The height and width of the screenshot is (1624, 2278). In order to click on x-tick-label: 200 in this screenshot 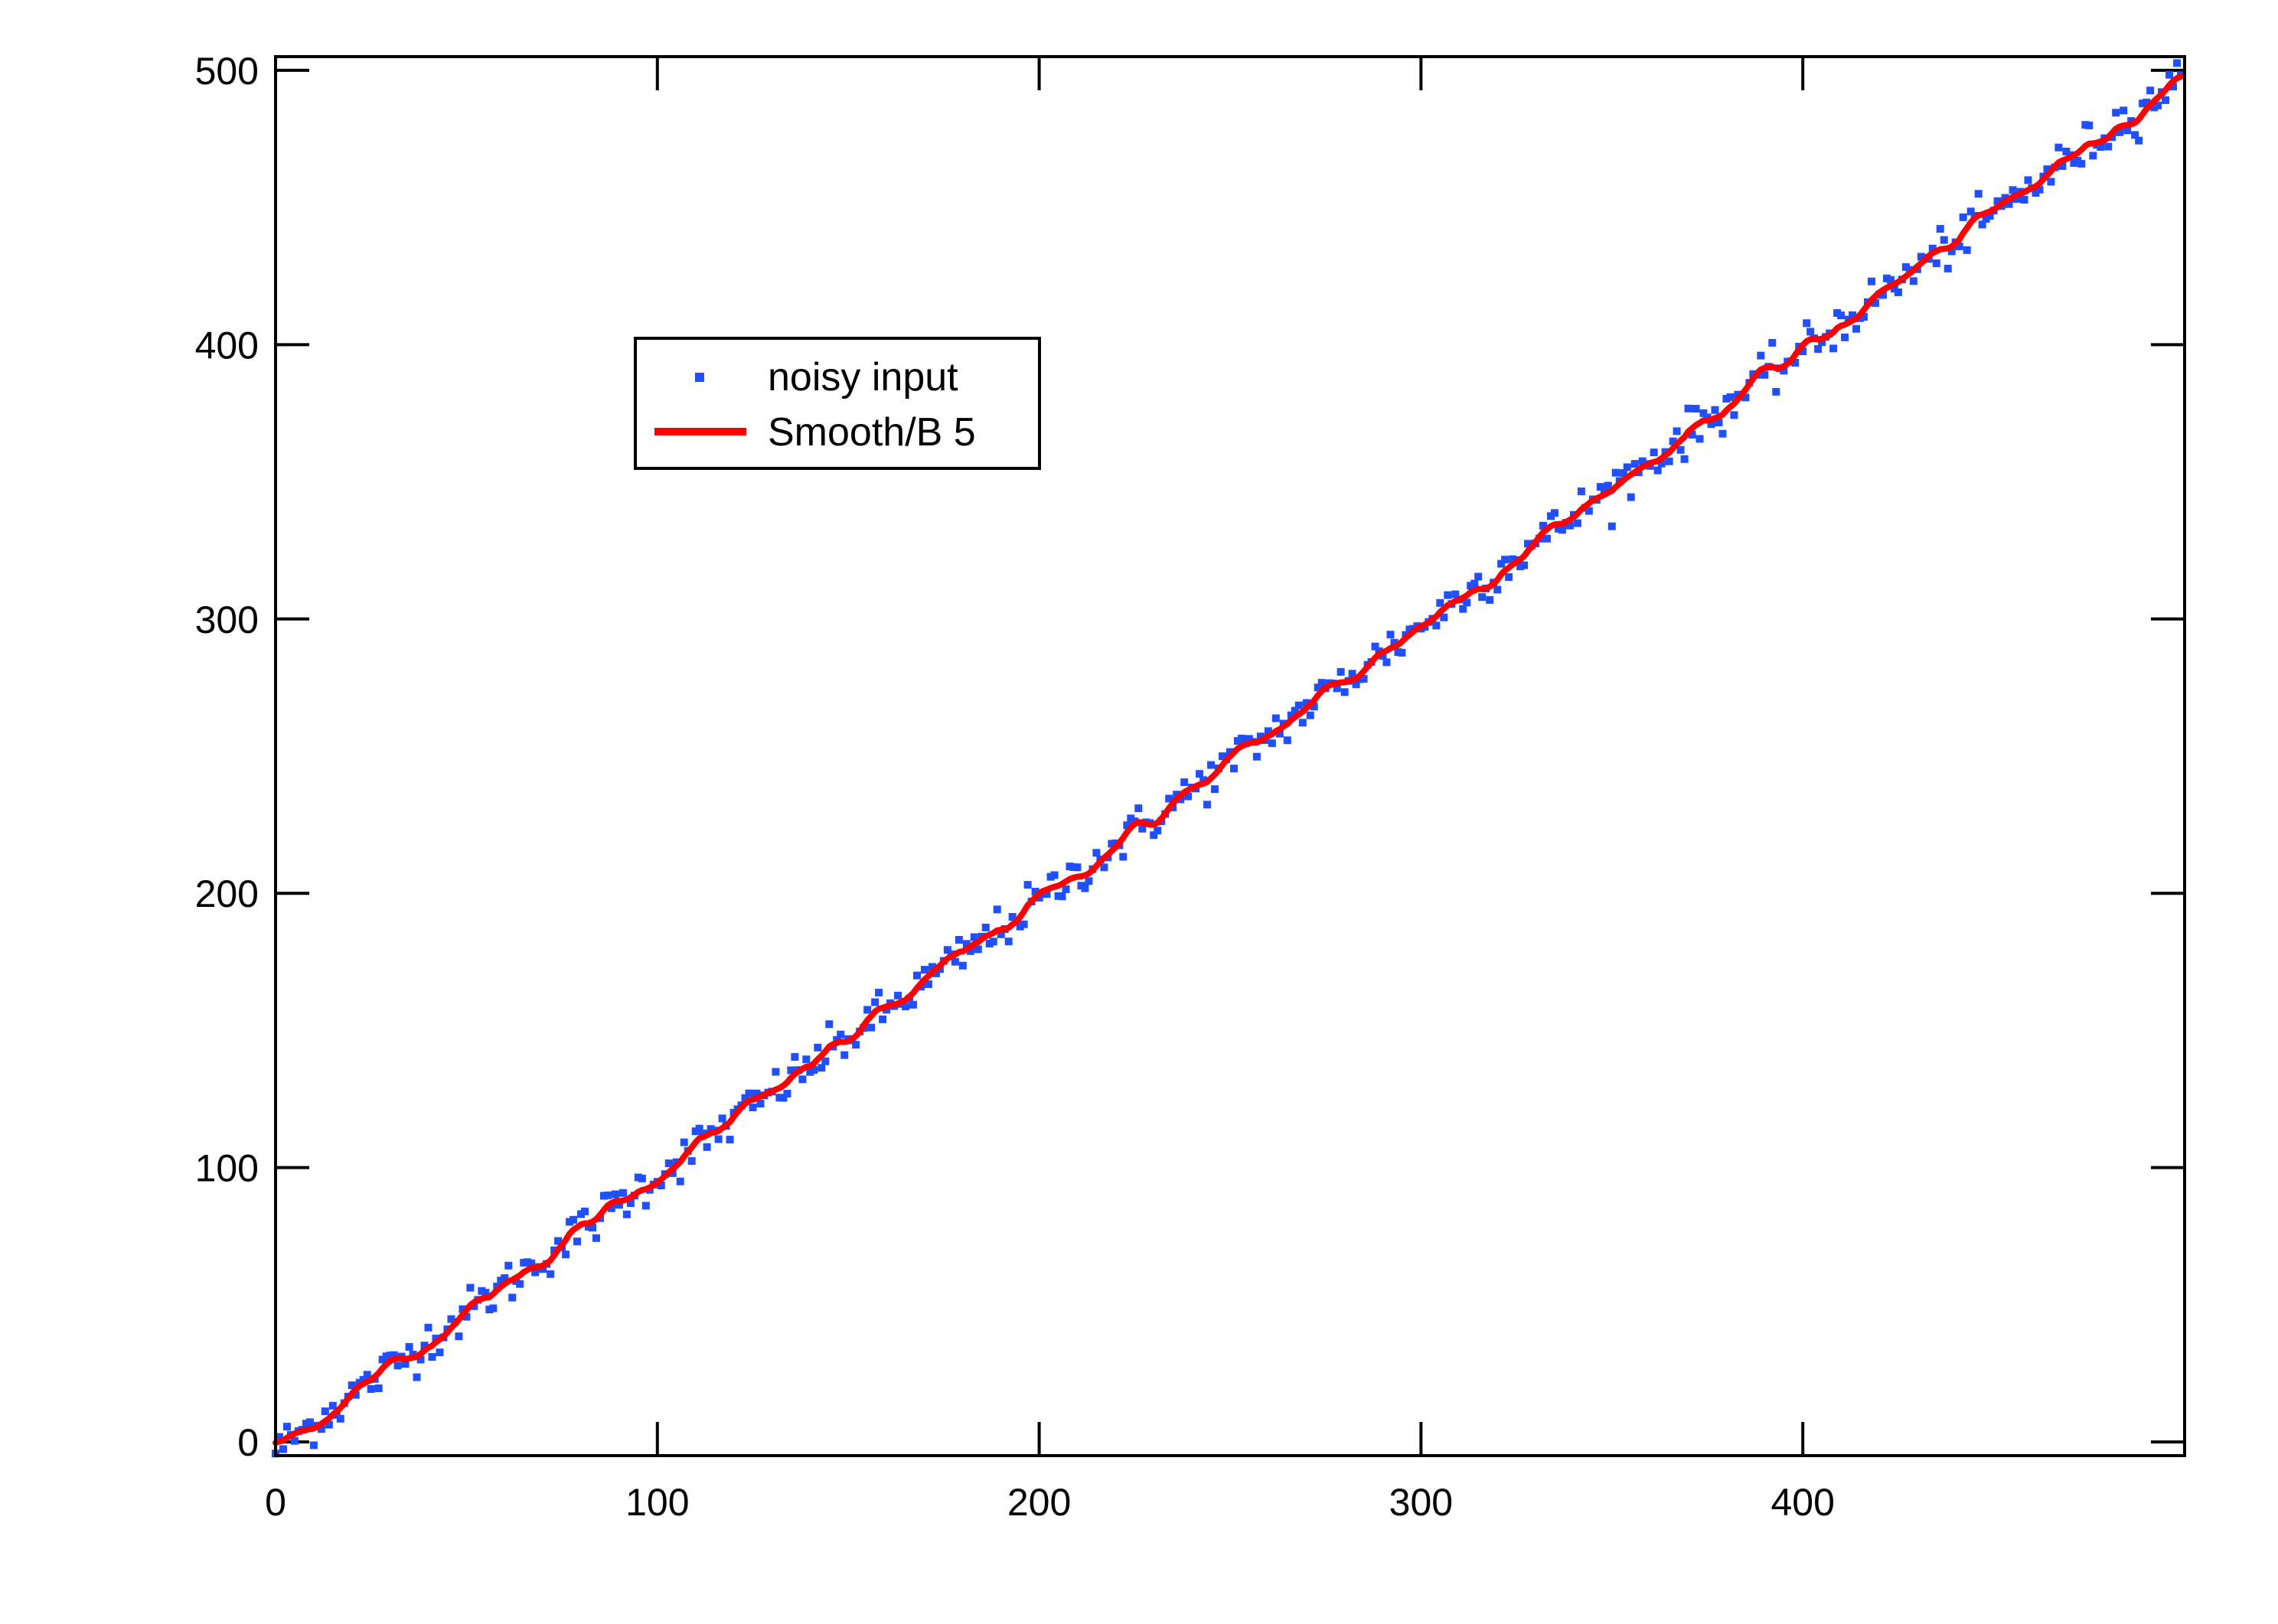, I will do `click(1039, 1502)`.